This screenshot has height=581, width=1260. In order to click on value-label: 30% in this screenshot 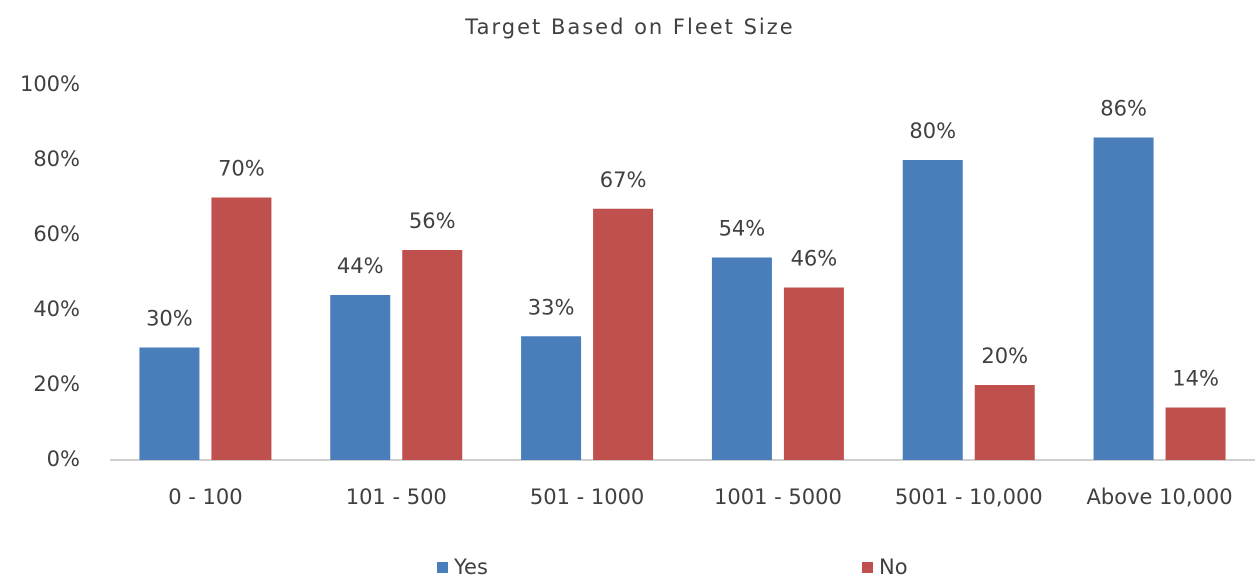, I will do `click(169, 319)`.